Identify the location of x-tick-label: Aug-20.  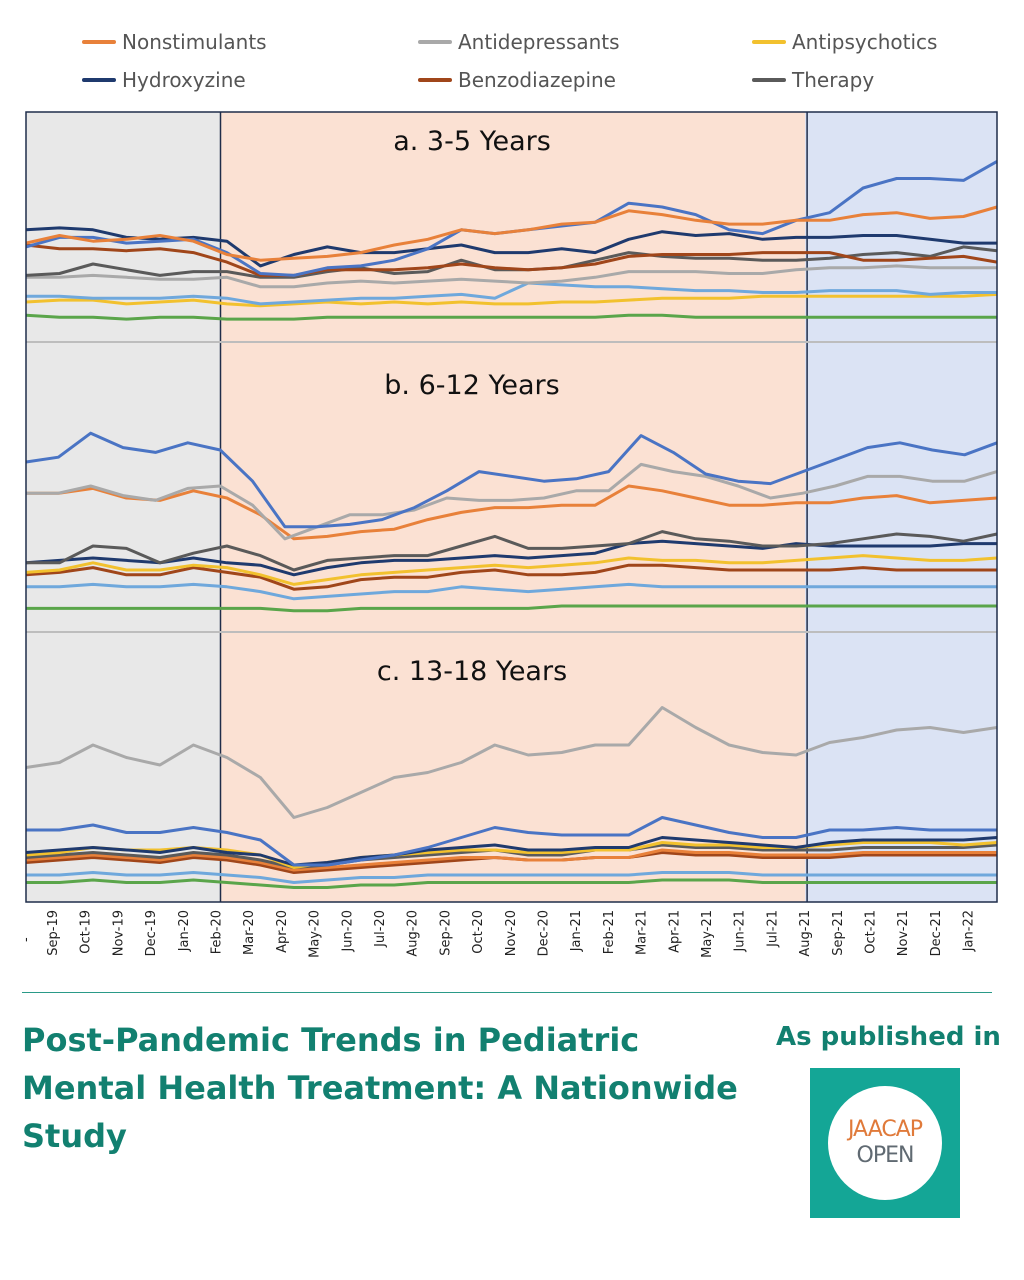
(413, 933).